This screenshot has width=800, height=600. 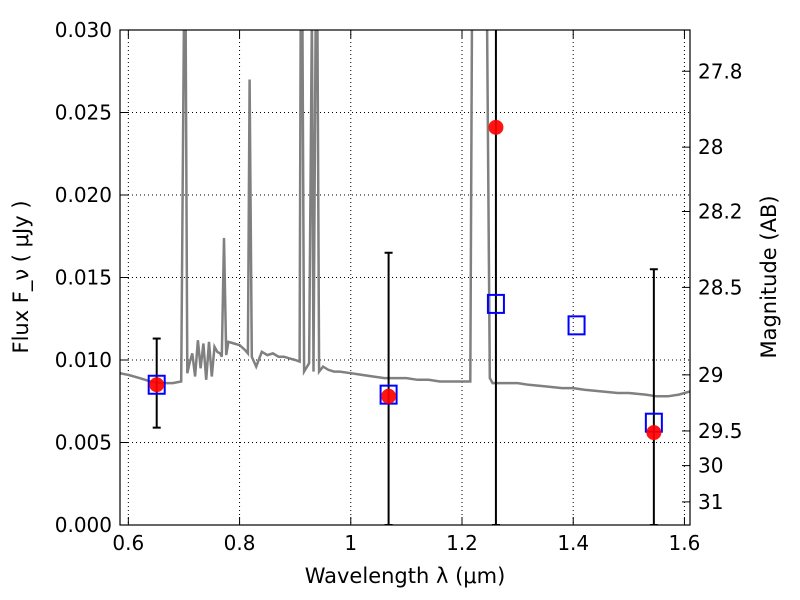 What do you see at coordinates (83, 113) in the screenshot?
I see `y-tick-label: 0.025` at bounding box center [83, 113].